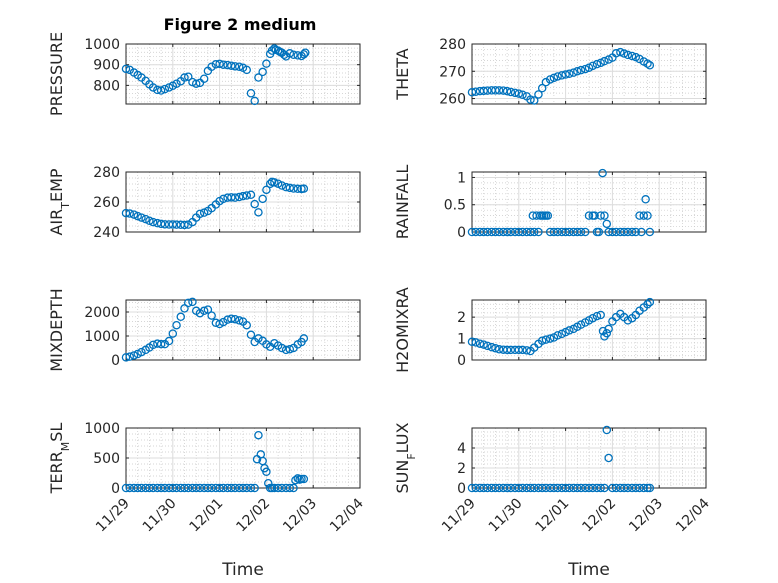 The width and height of the screenshot is (778, 583). What do you see at coordinates (253, 516) in the screenshot?
I see `x-tick-label: 12/02` at bounding box center [253, 516].